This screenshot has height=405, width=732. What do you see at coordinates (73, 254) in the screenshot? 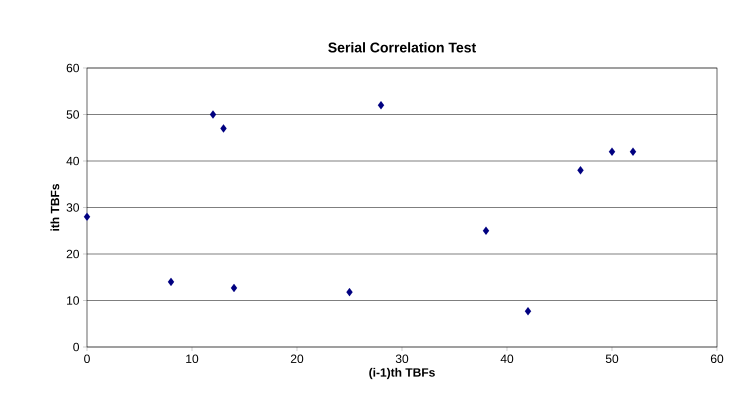
I see `y-tick-label: 20` at bounding box center [73, 254].